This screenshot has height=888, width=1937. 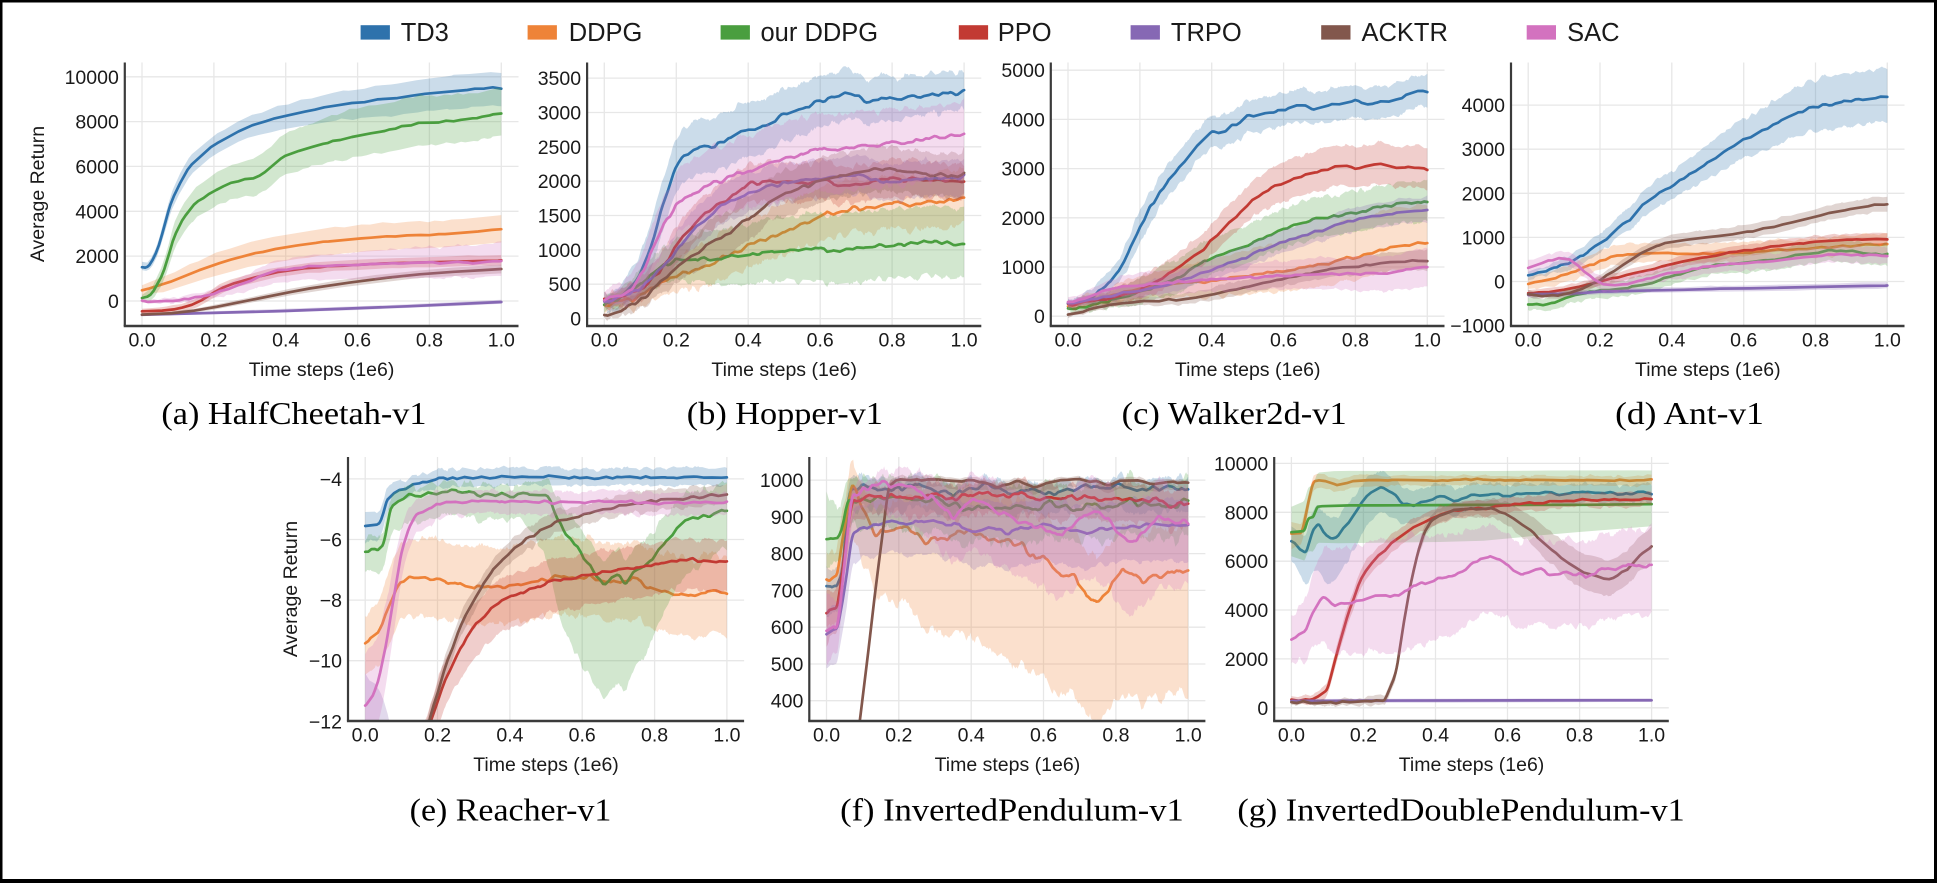 What do you see at coordinates (1405, 33) in the screenshot?
I see `svg-text: ACKTR` at bounding box center [1405, 33].